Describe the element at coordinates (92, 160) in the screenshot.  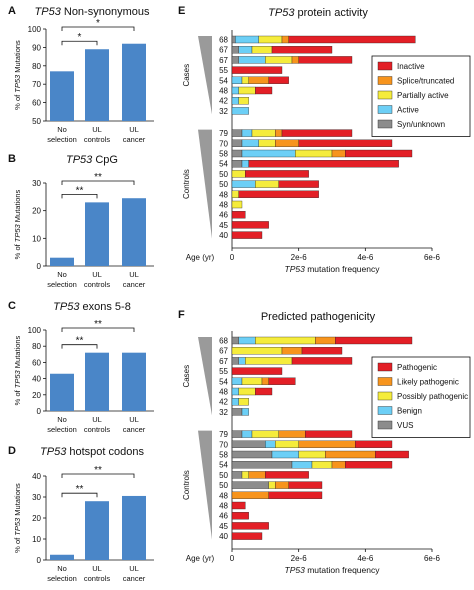
I see `panel-title: TP53 CpG` at that location.